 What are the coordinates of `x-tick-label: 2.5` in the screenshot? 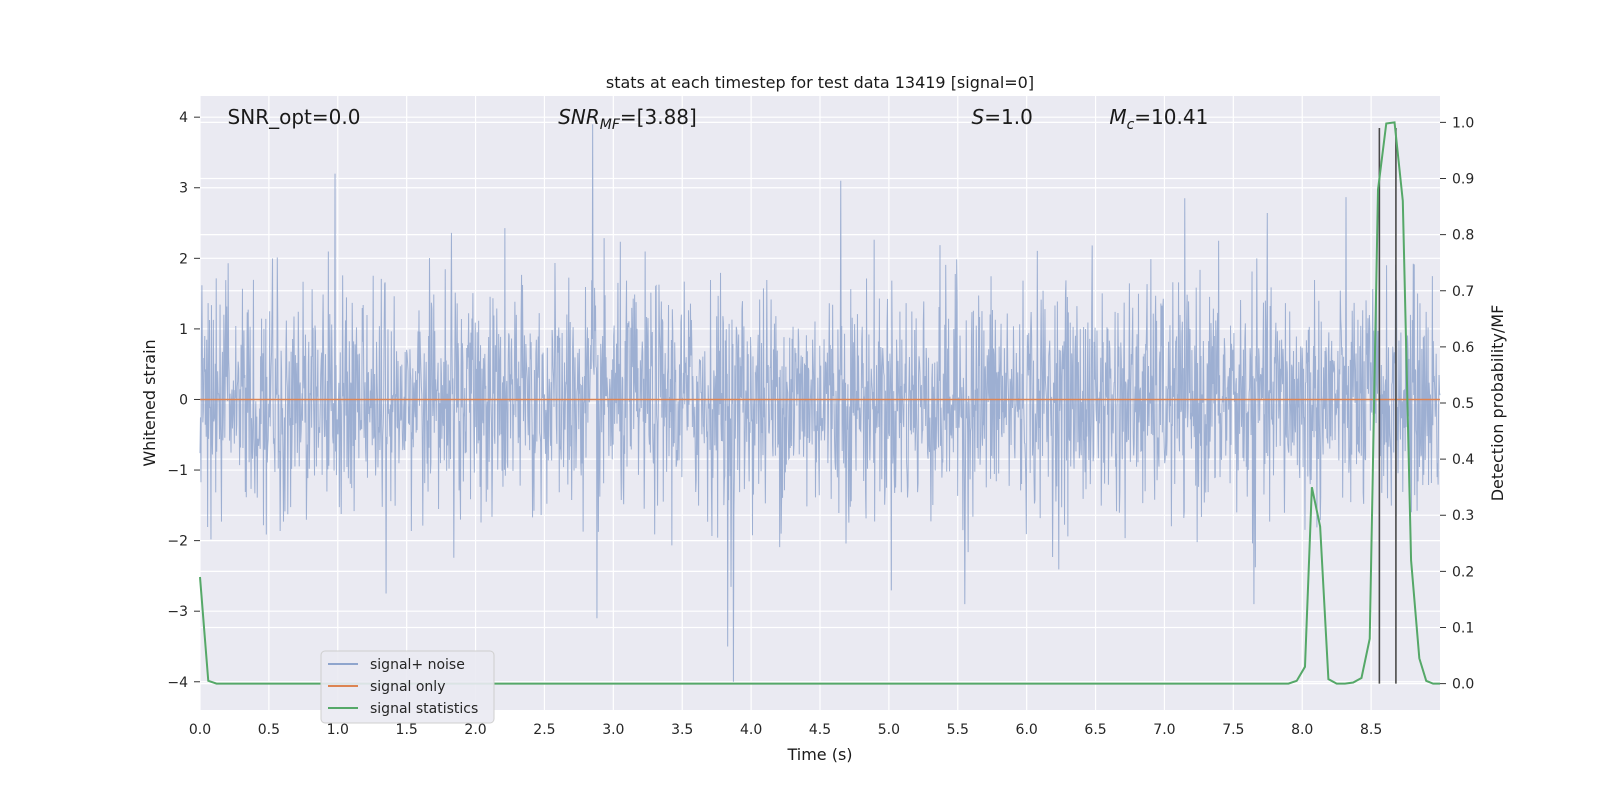 It's located at (544, 730).